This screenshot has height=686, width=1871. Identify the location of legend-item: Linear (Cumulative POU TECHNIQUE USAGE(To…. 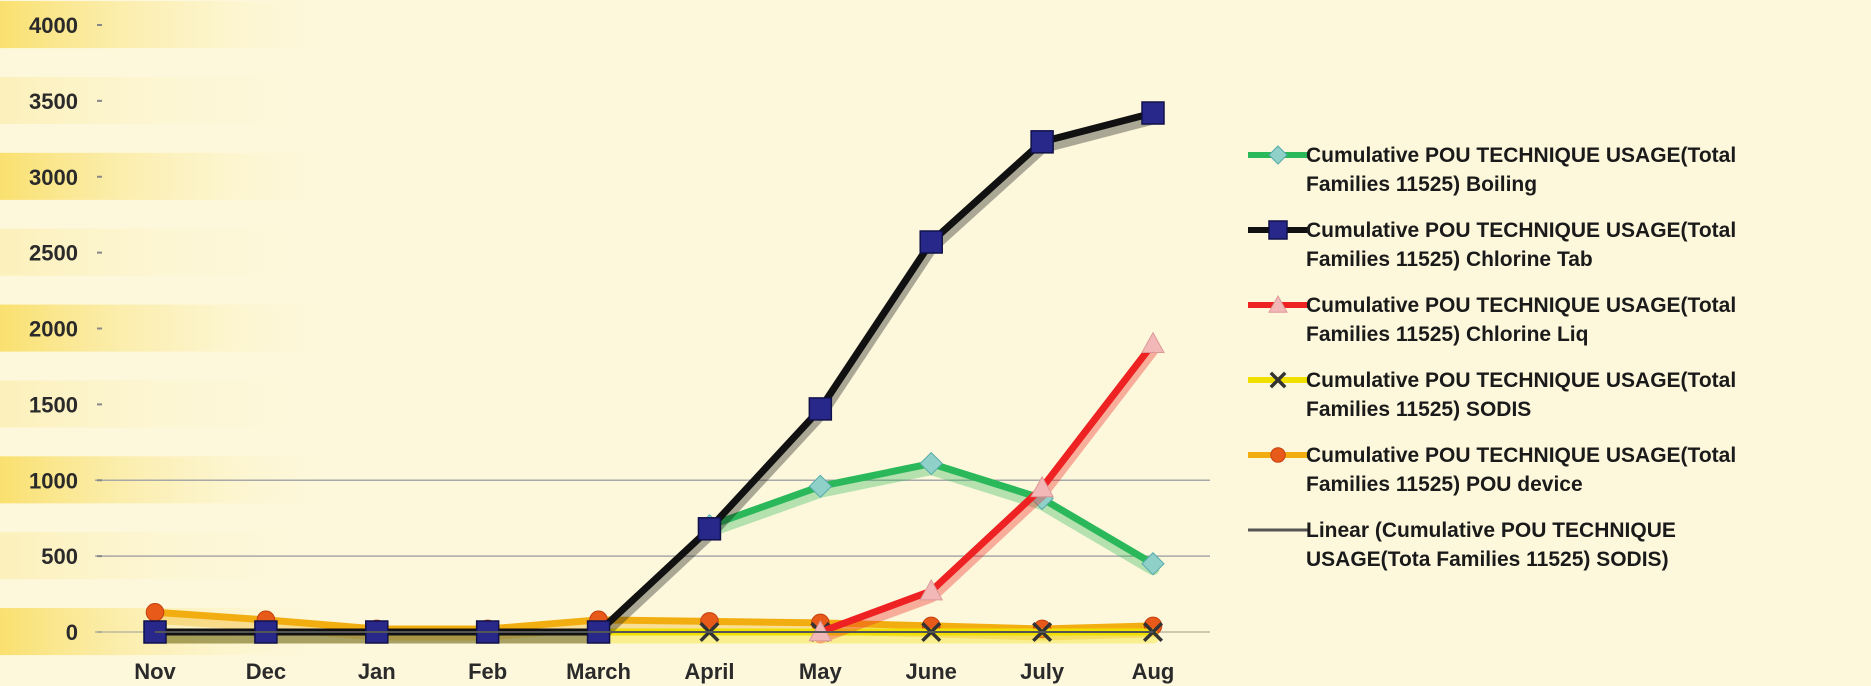
(1462, 545).